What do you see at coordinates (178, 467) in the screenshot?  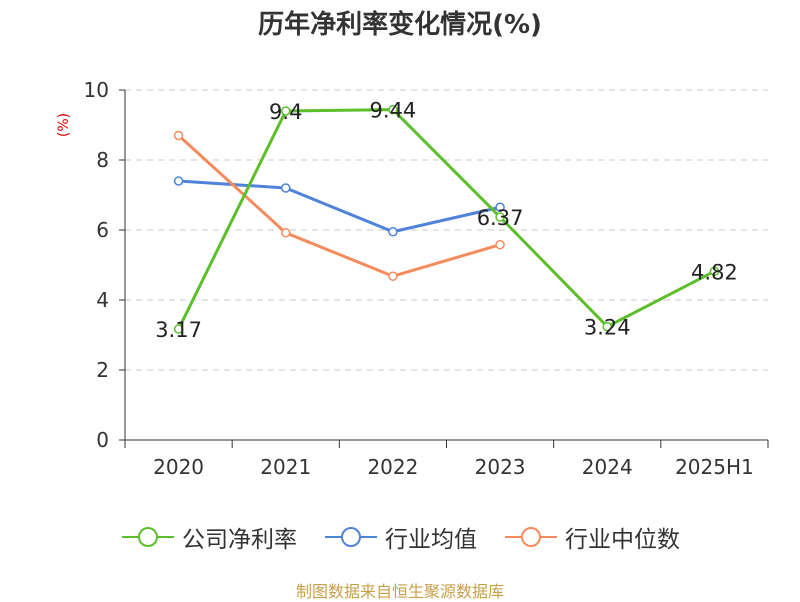 I see `x-tick-label: 2020` at bounding box center [178, 467].